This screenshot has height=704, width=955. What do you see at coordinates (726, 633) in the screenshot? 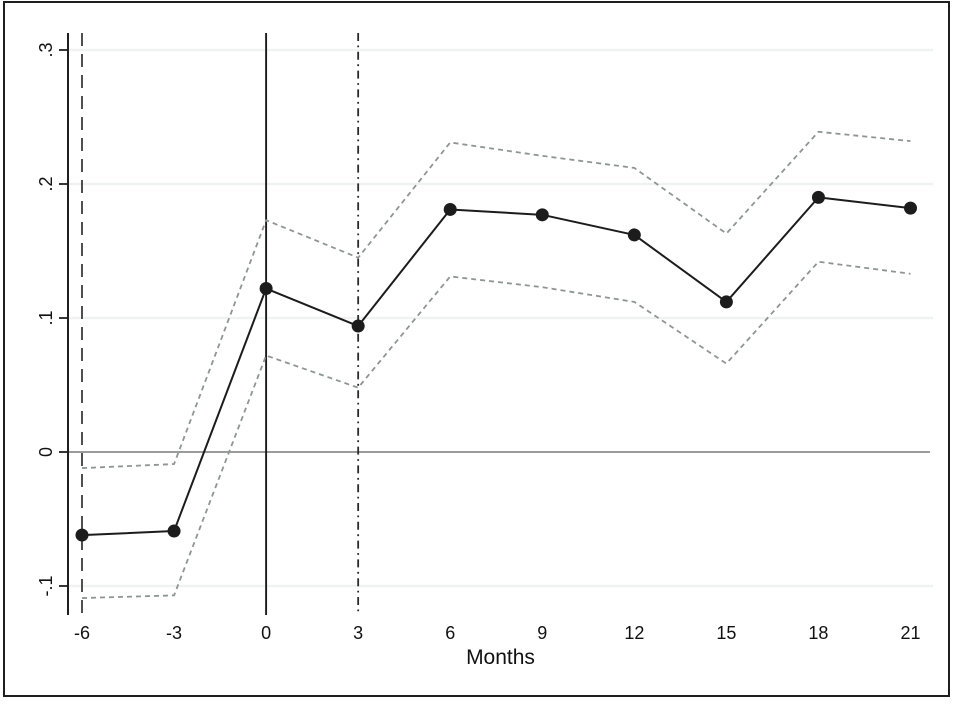
I see `x-tick-label: 15` at bounding box center [726, 633].